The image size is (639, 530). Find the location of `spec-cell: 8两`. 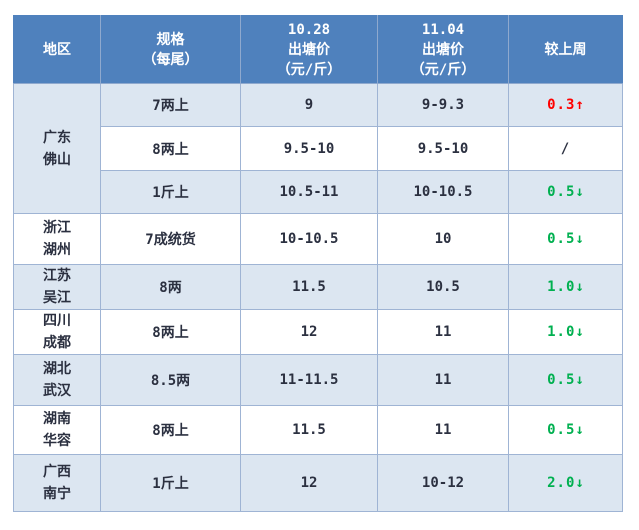

spec-cell: 8两 is located at coordinates (170, 287).